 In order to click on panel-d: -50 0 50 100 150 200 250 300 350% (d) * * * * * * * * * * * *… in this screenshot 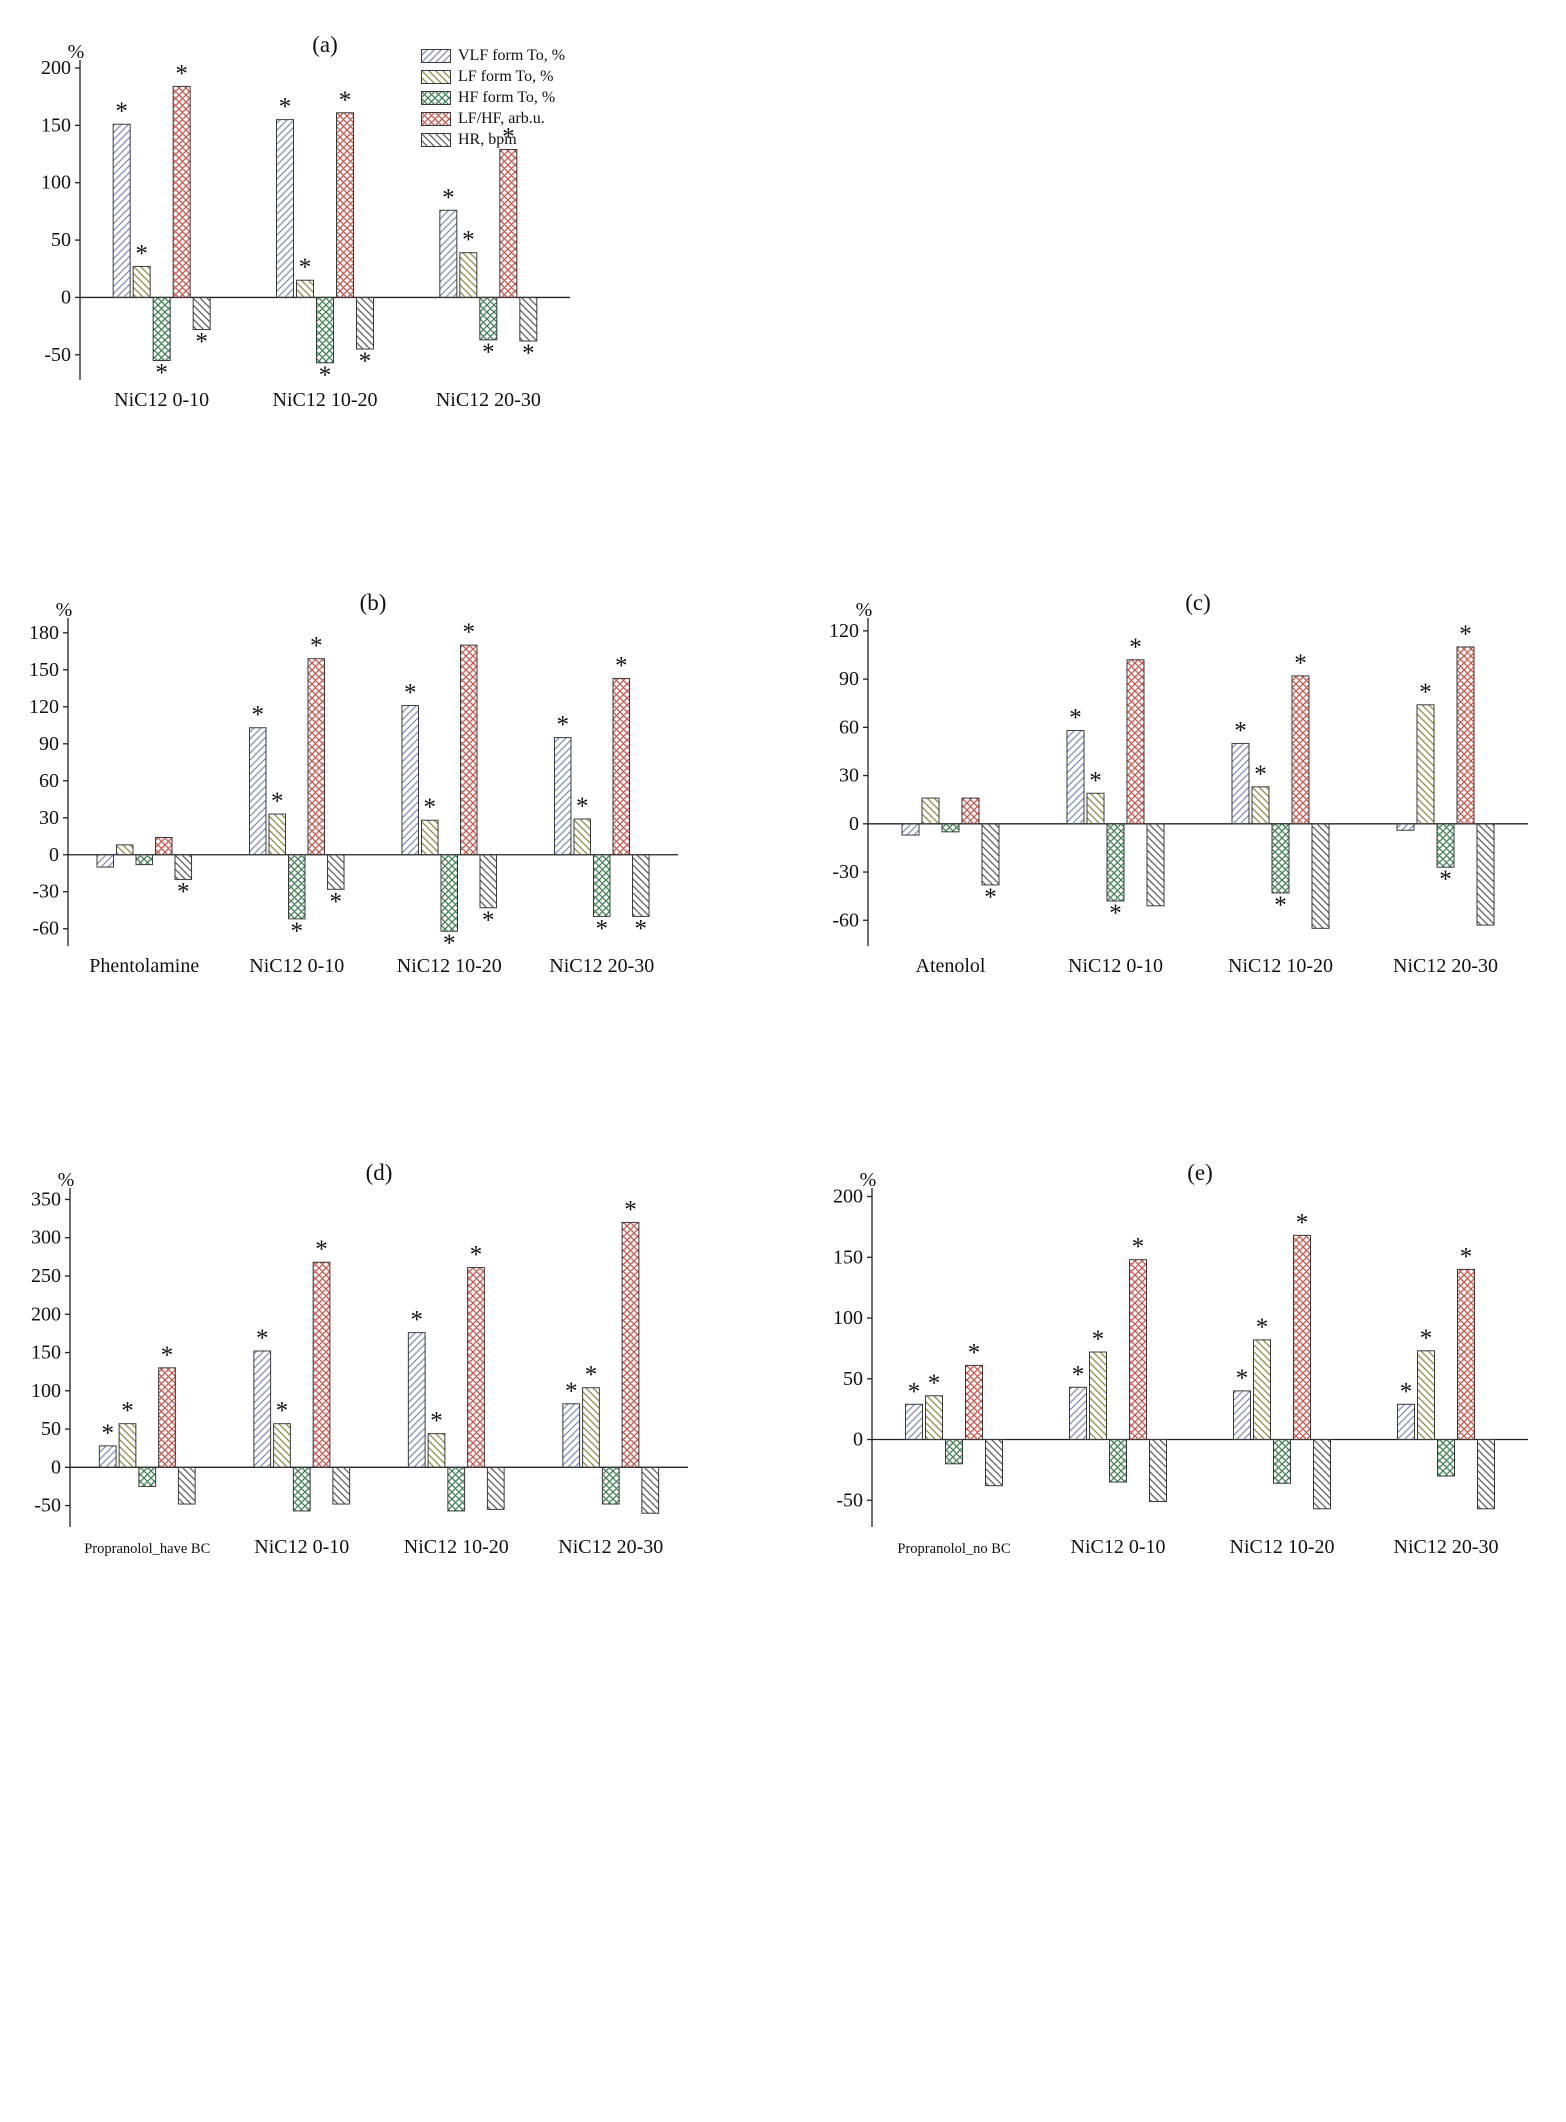, I will do `click(368, 1369)`.